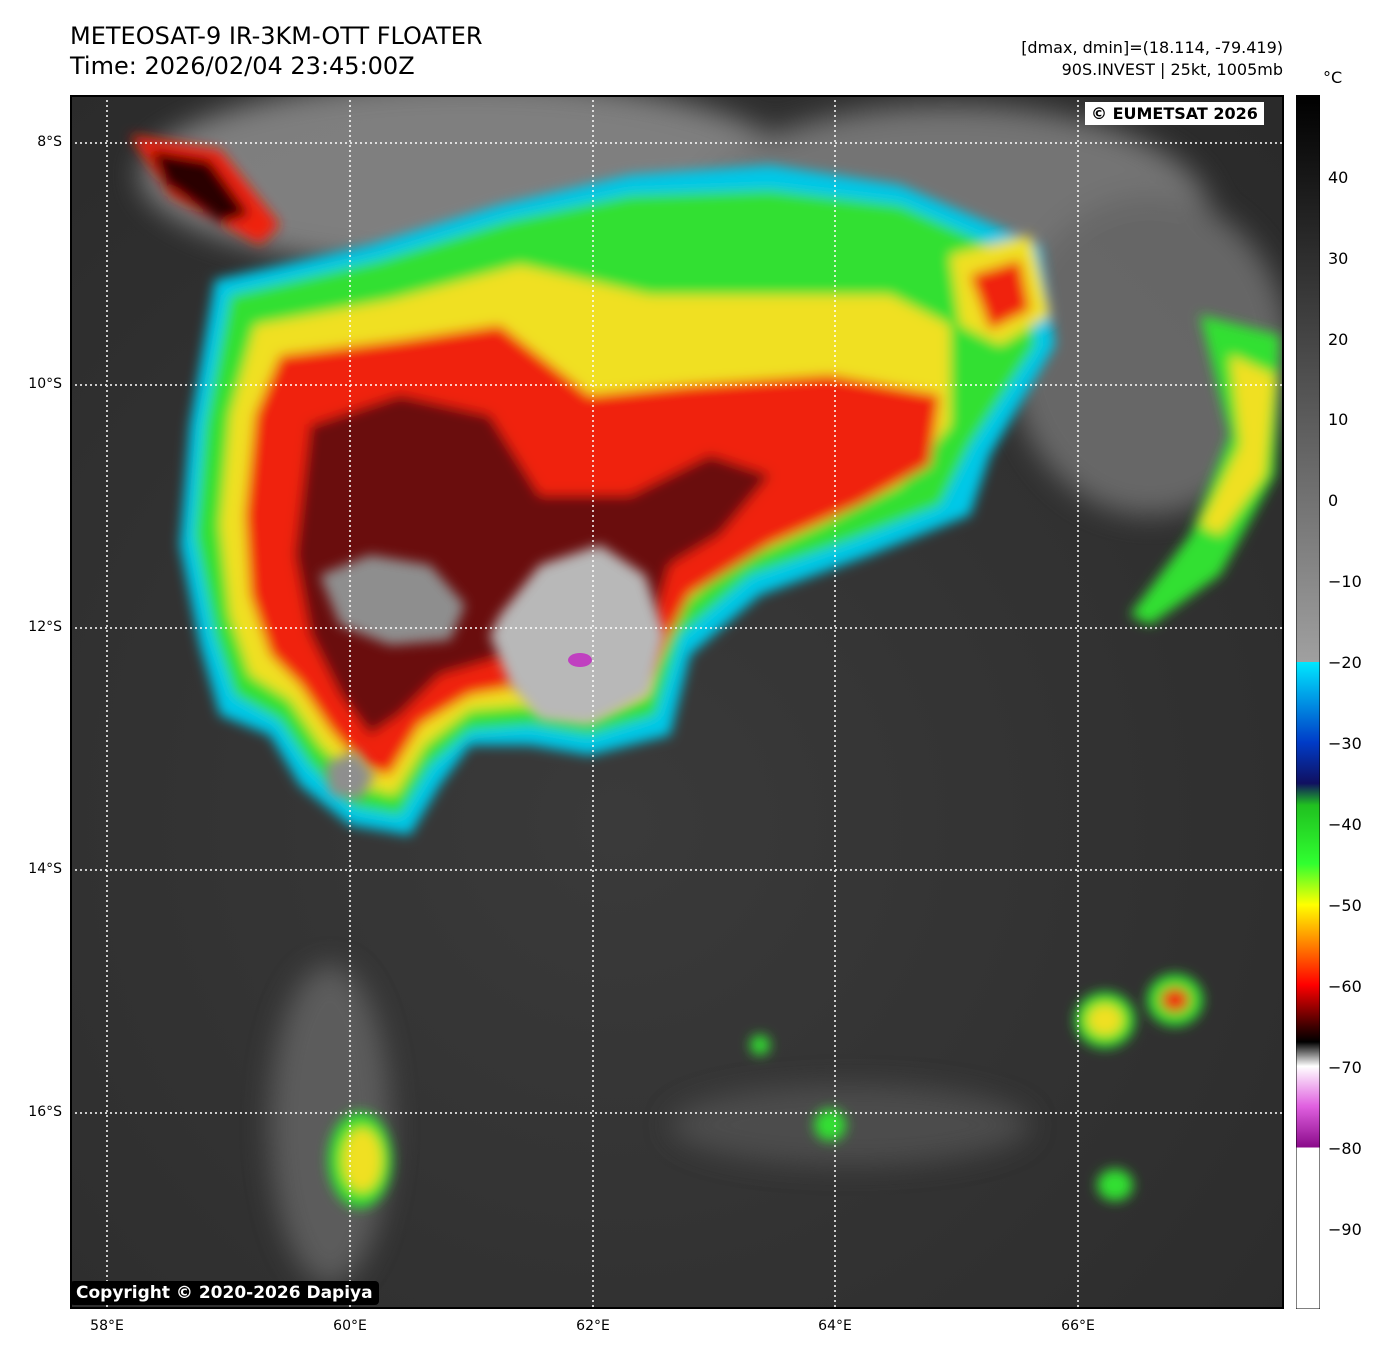 The image size is (1388, 1359). What do you see at coordinates (1338, 419) in the screenshot?
I see `colorbar-tick-10: 10` at bounding box center [1338, 419].